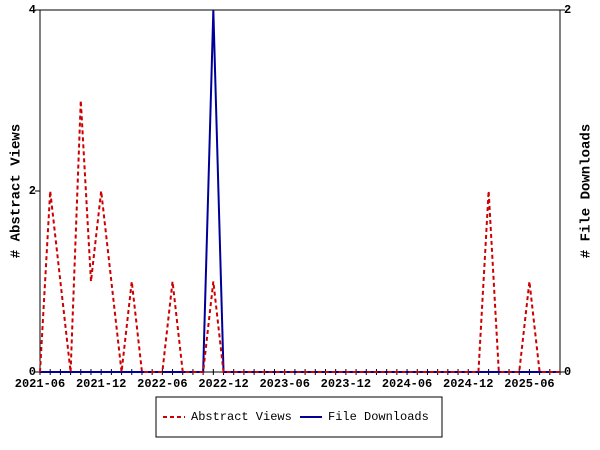 The width and height of the screenshot is (600, 450). I want to click on x-tick-label: 2021-06, so click(40, 384).